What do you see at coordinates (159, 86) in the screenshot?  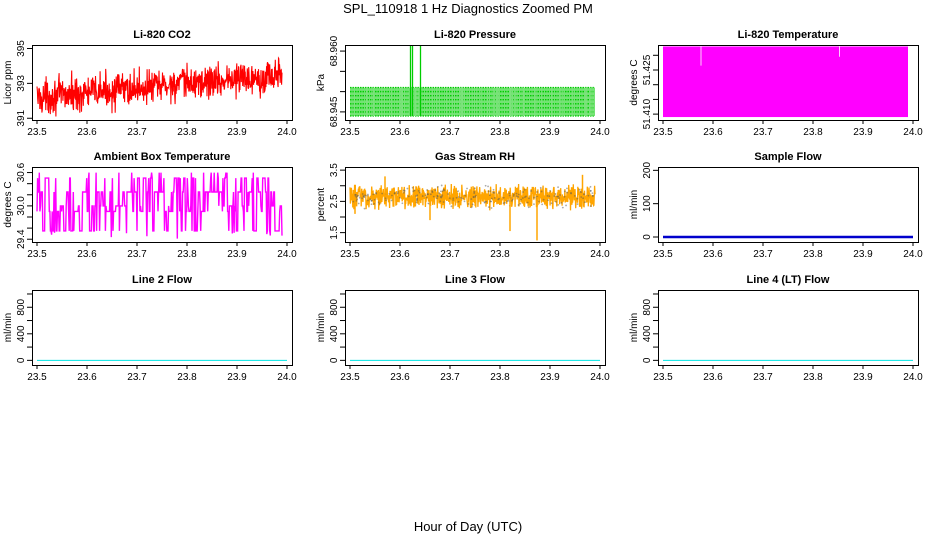 I see `series-co2` at bounding box center [159, 86].